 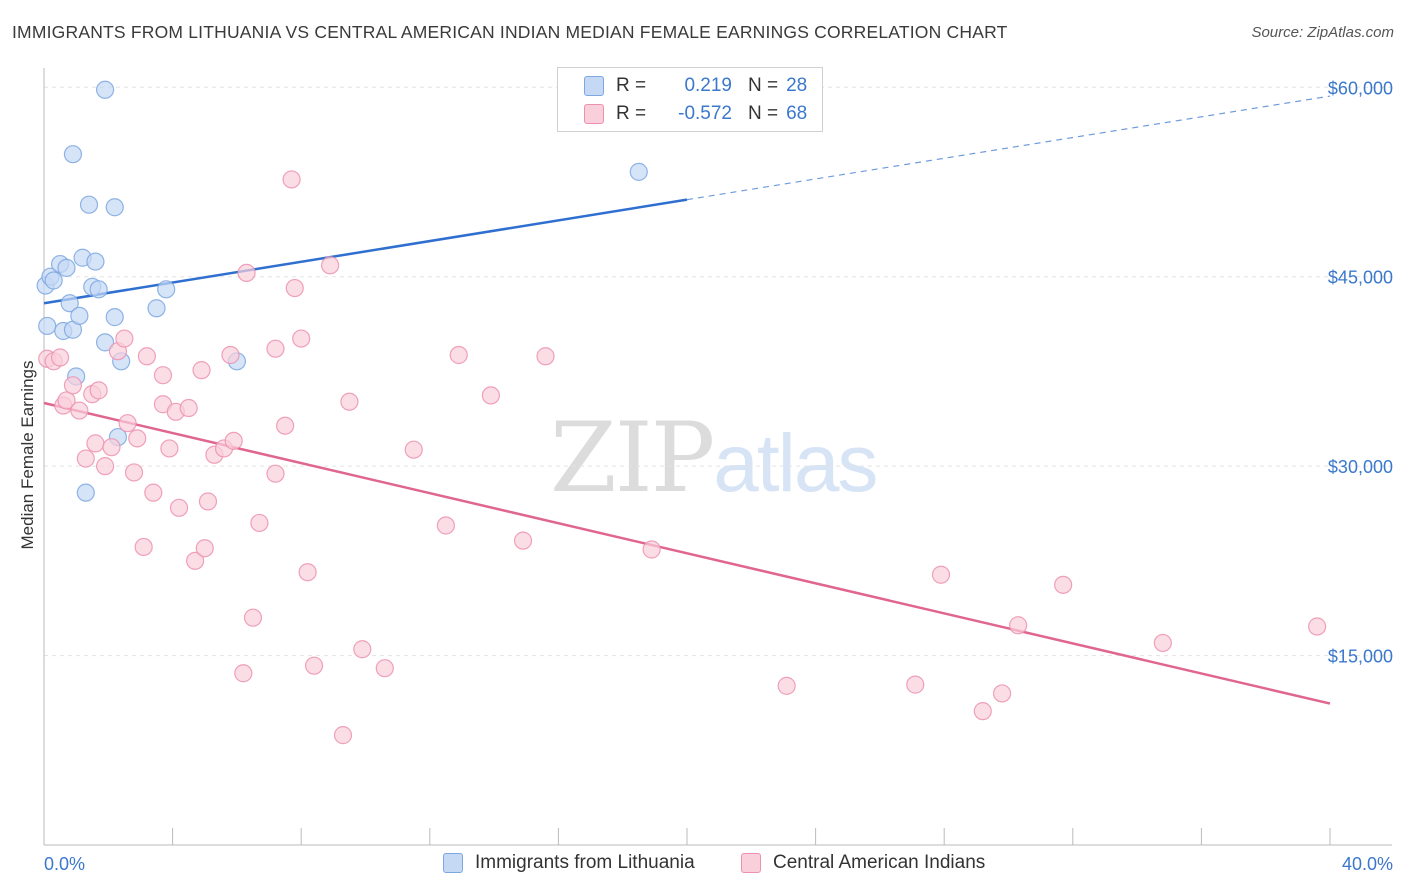 I want to click on legend-label-lithuania: Immigrants from Lithuania, so click(x=585, y=862).